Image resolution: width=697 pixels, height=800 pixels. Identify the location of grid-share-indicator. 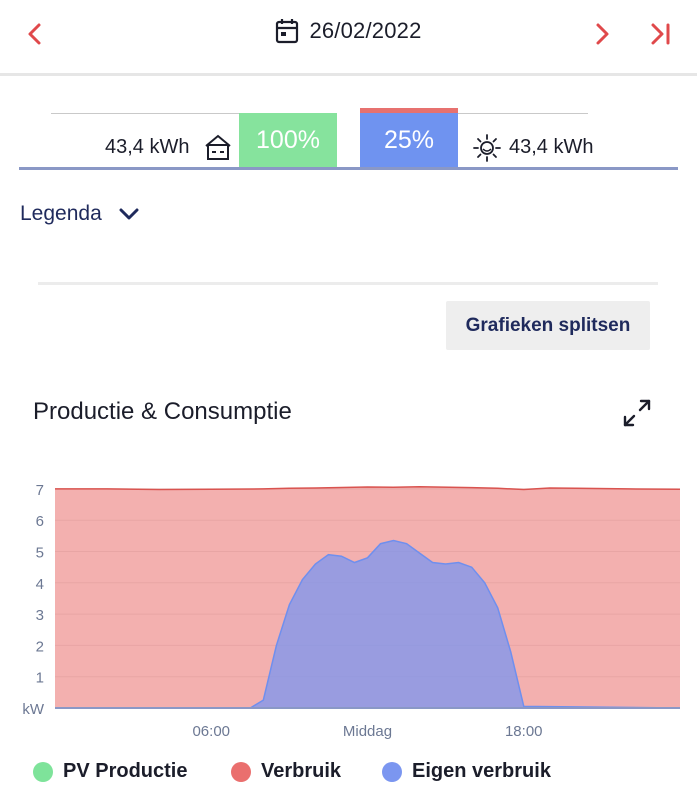
(409, 111).